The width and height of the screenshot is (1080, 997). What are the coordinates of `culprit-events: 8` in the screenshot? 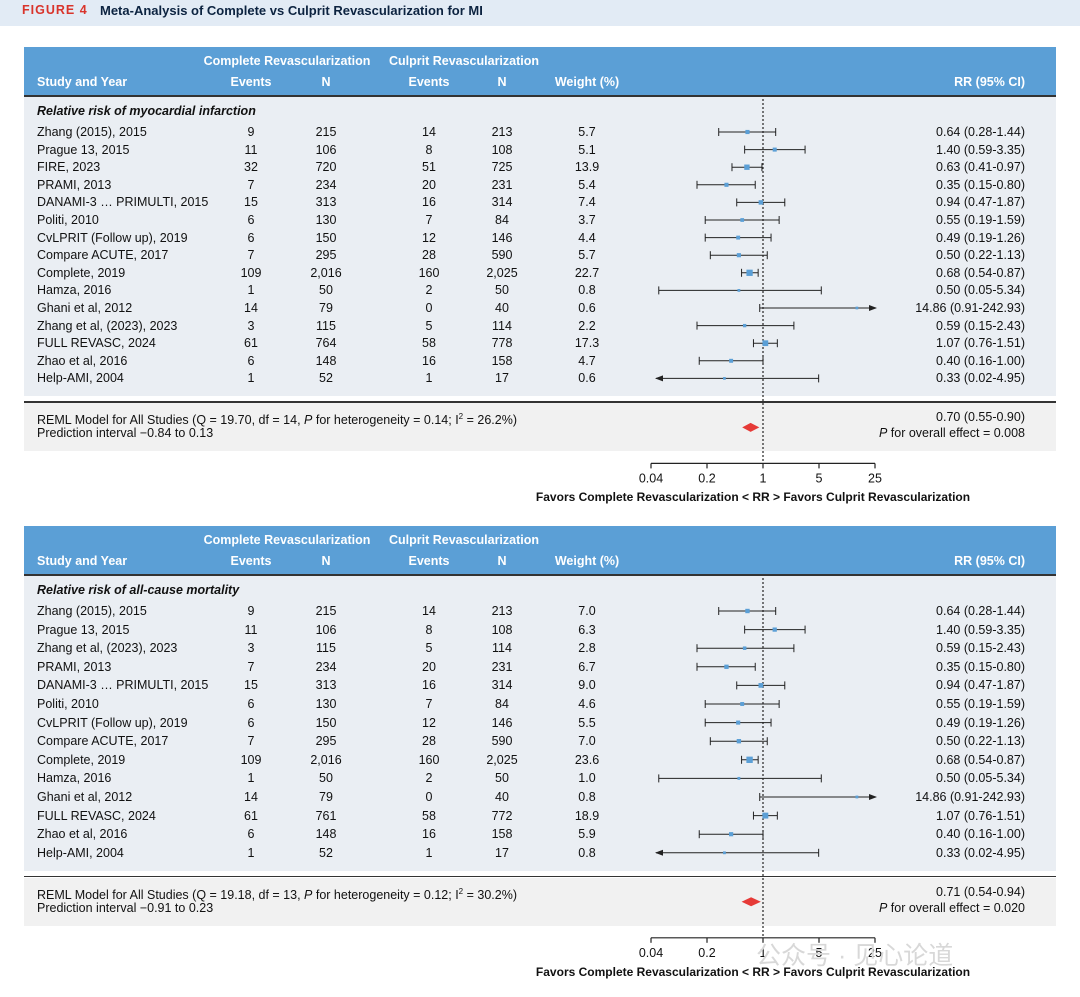 It's located at (429, 629).